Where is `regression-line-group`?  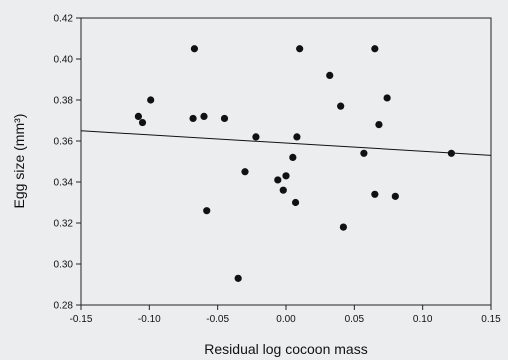 regression-line-group is located at coordinates (286, 143).